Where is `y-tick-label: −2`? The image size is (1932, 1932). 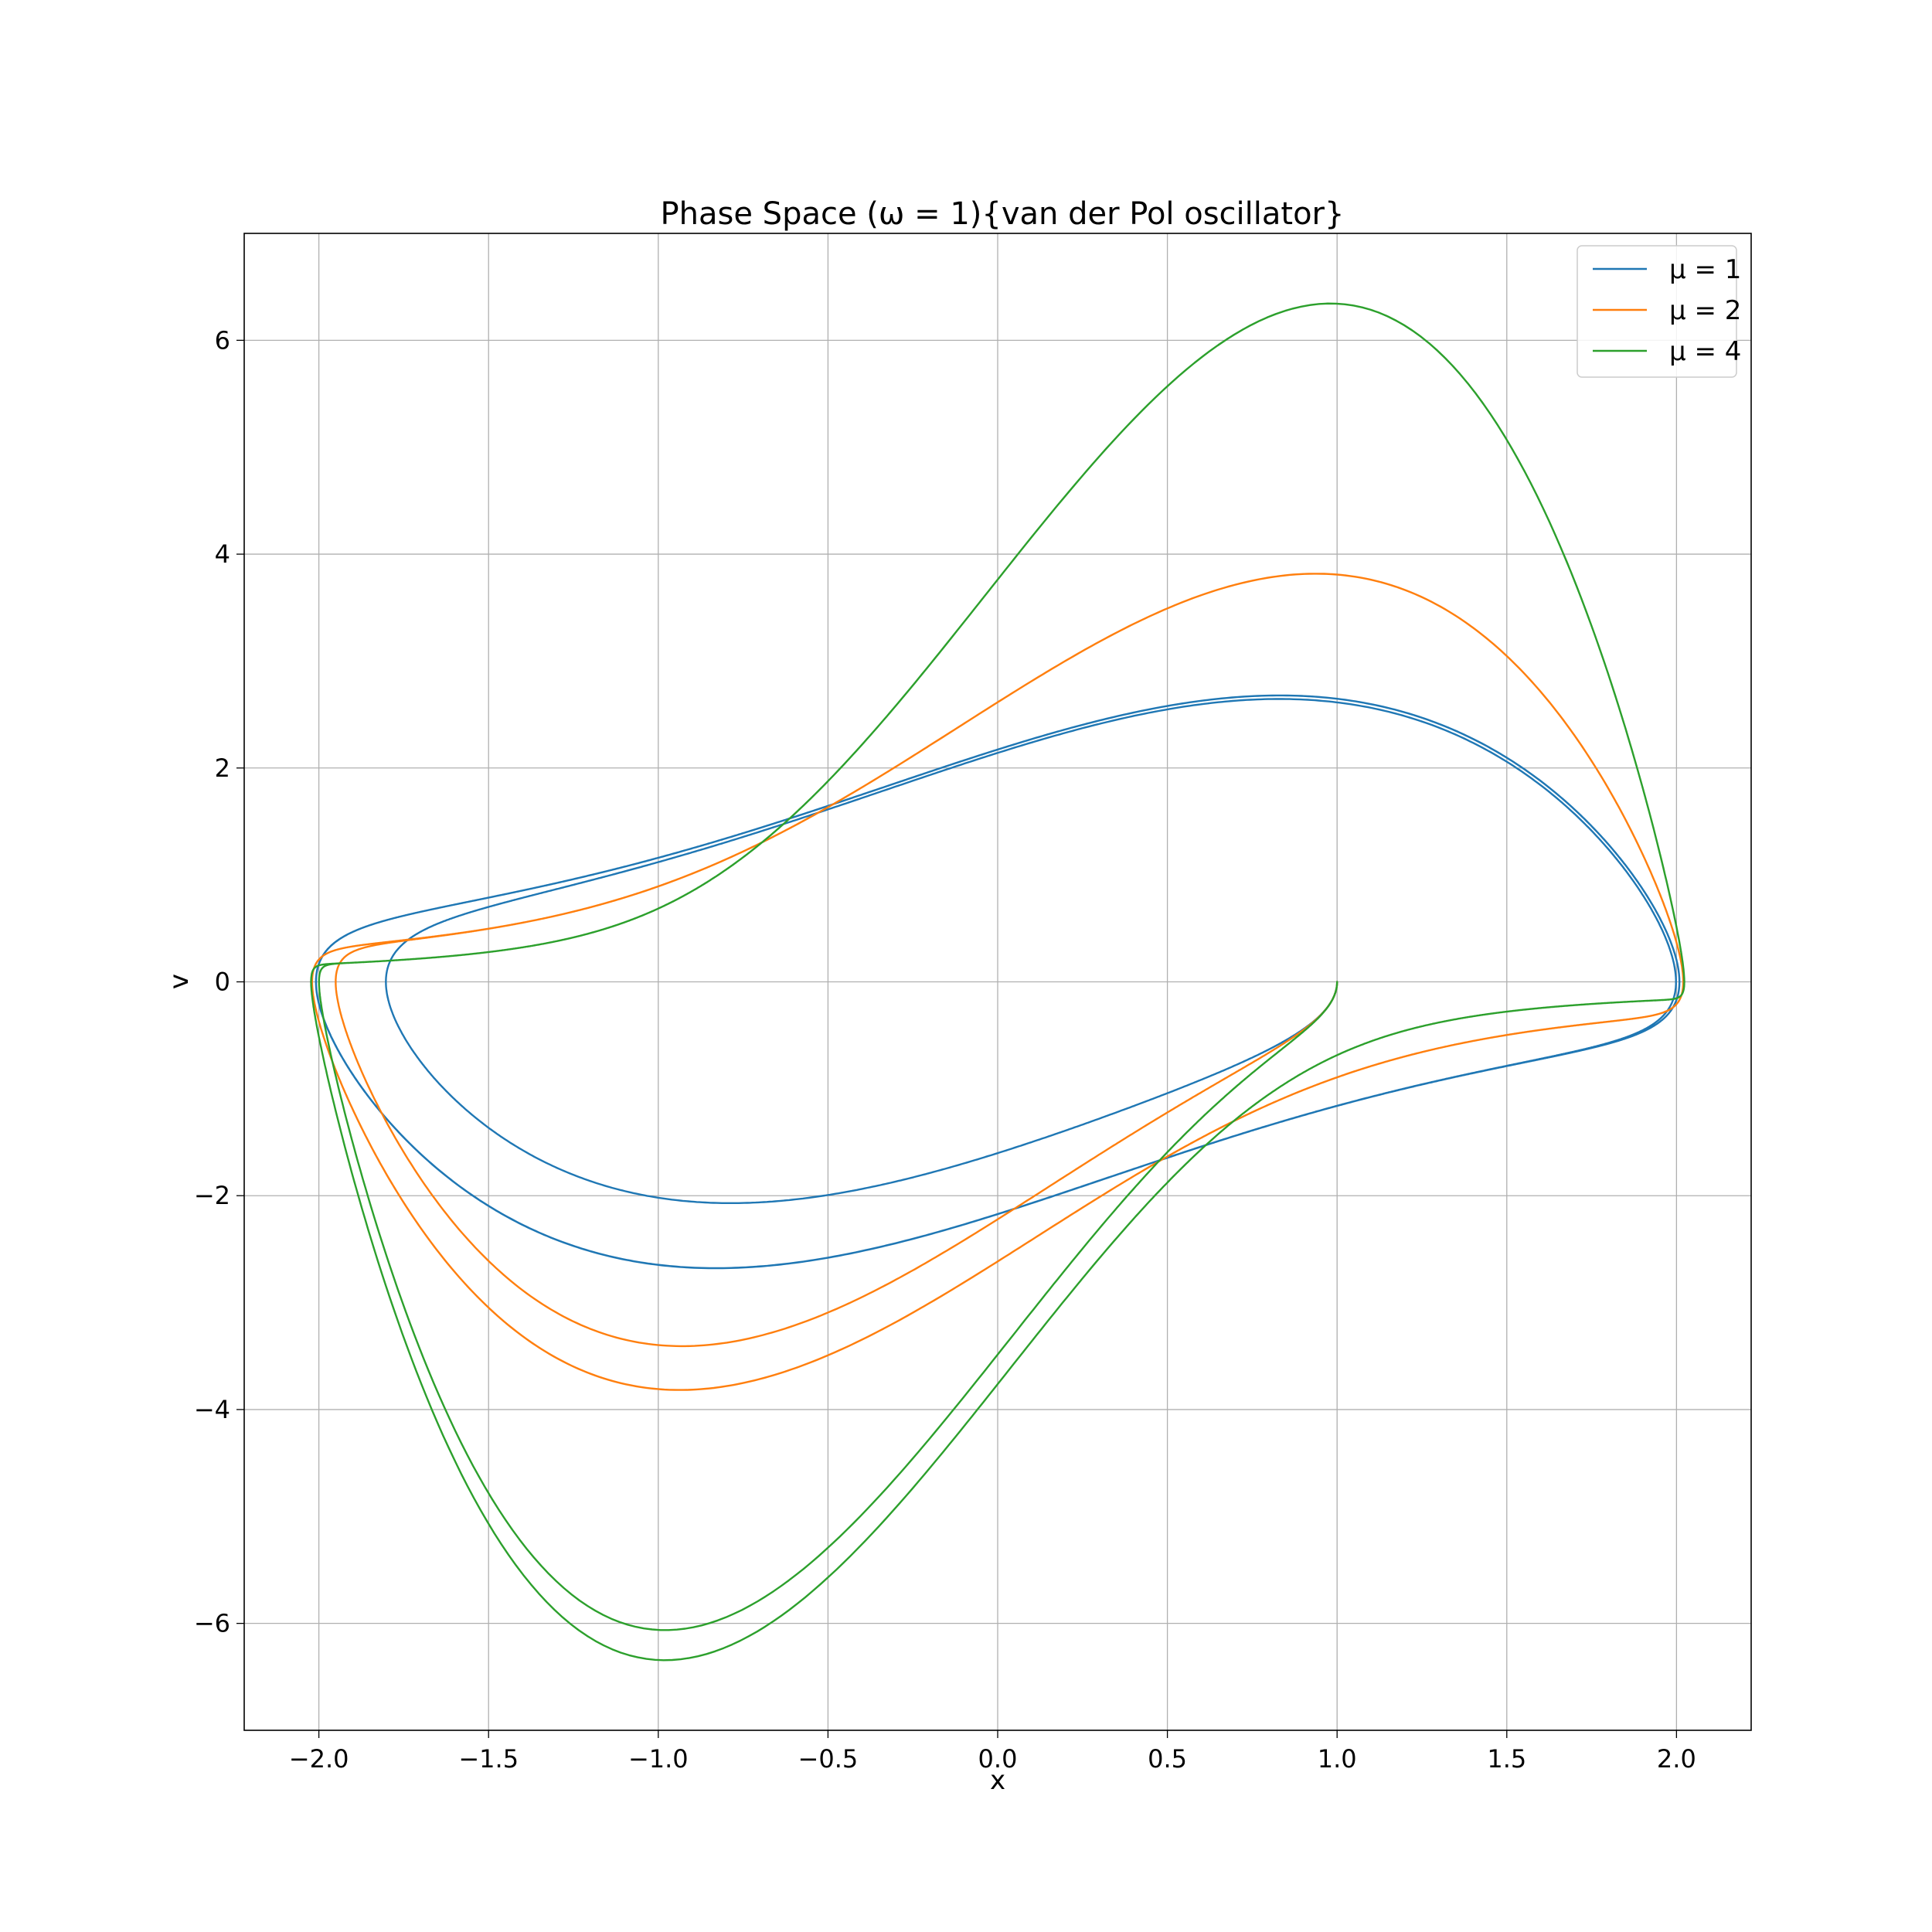 y-tick-label: −2 is located at coordinates (212, 1196).